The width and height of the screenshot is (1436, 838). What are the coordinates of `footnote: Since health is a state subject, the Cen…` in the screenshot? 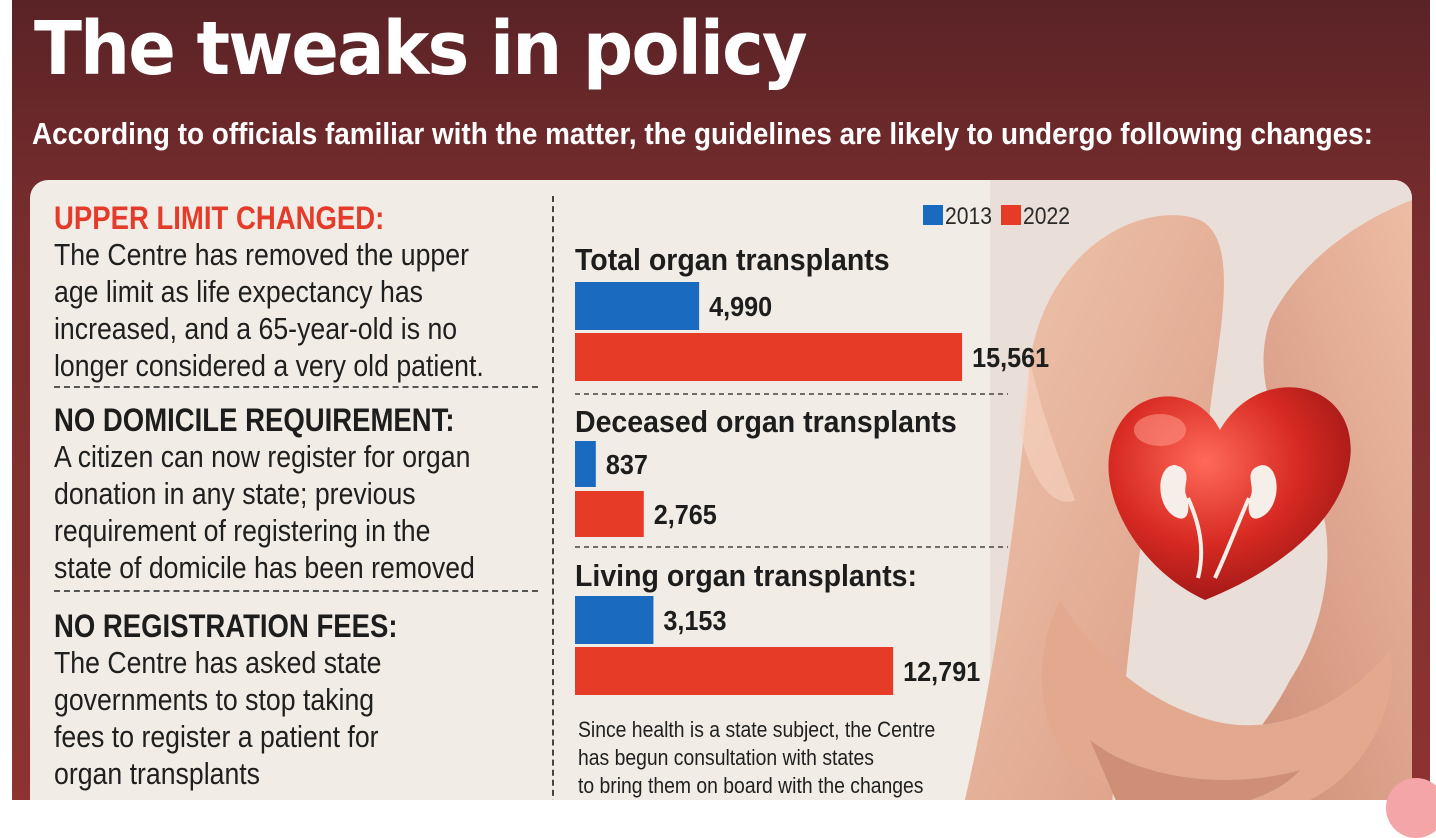 It's located at (757, 757).